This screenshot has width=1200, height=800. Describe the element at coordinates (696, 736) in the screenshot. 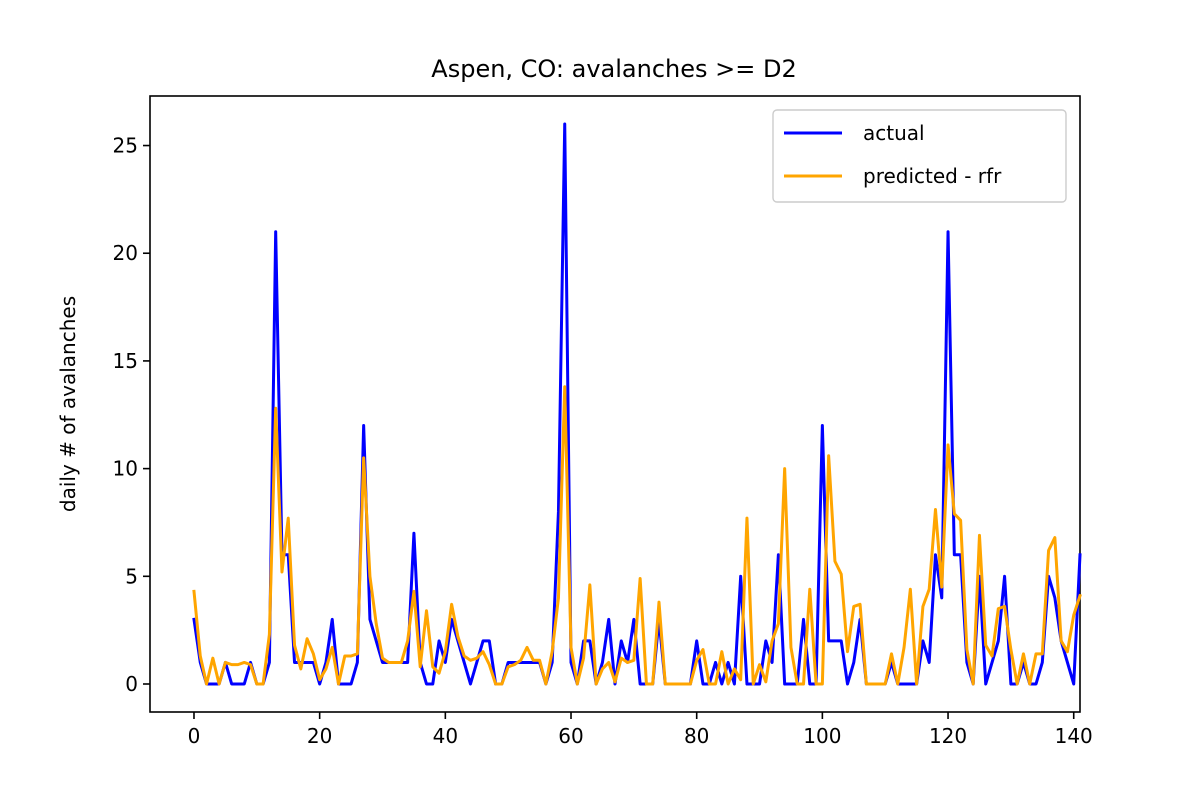

I see `x-tick-label: 80` at that location.